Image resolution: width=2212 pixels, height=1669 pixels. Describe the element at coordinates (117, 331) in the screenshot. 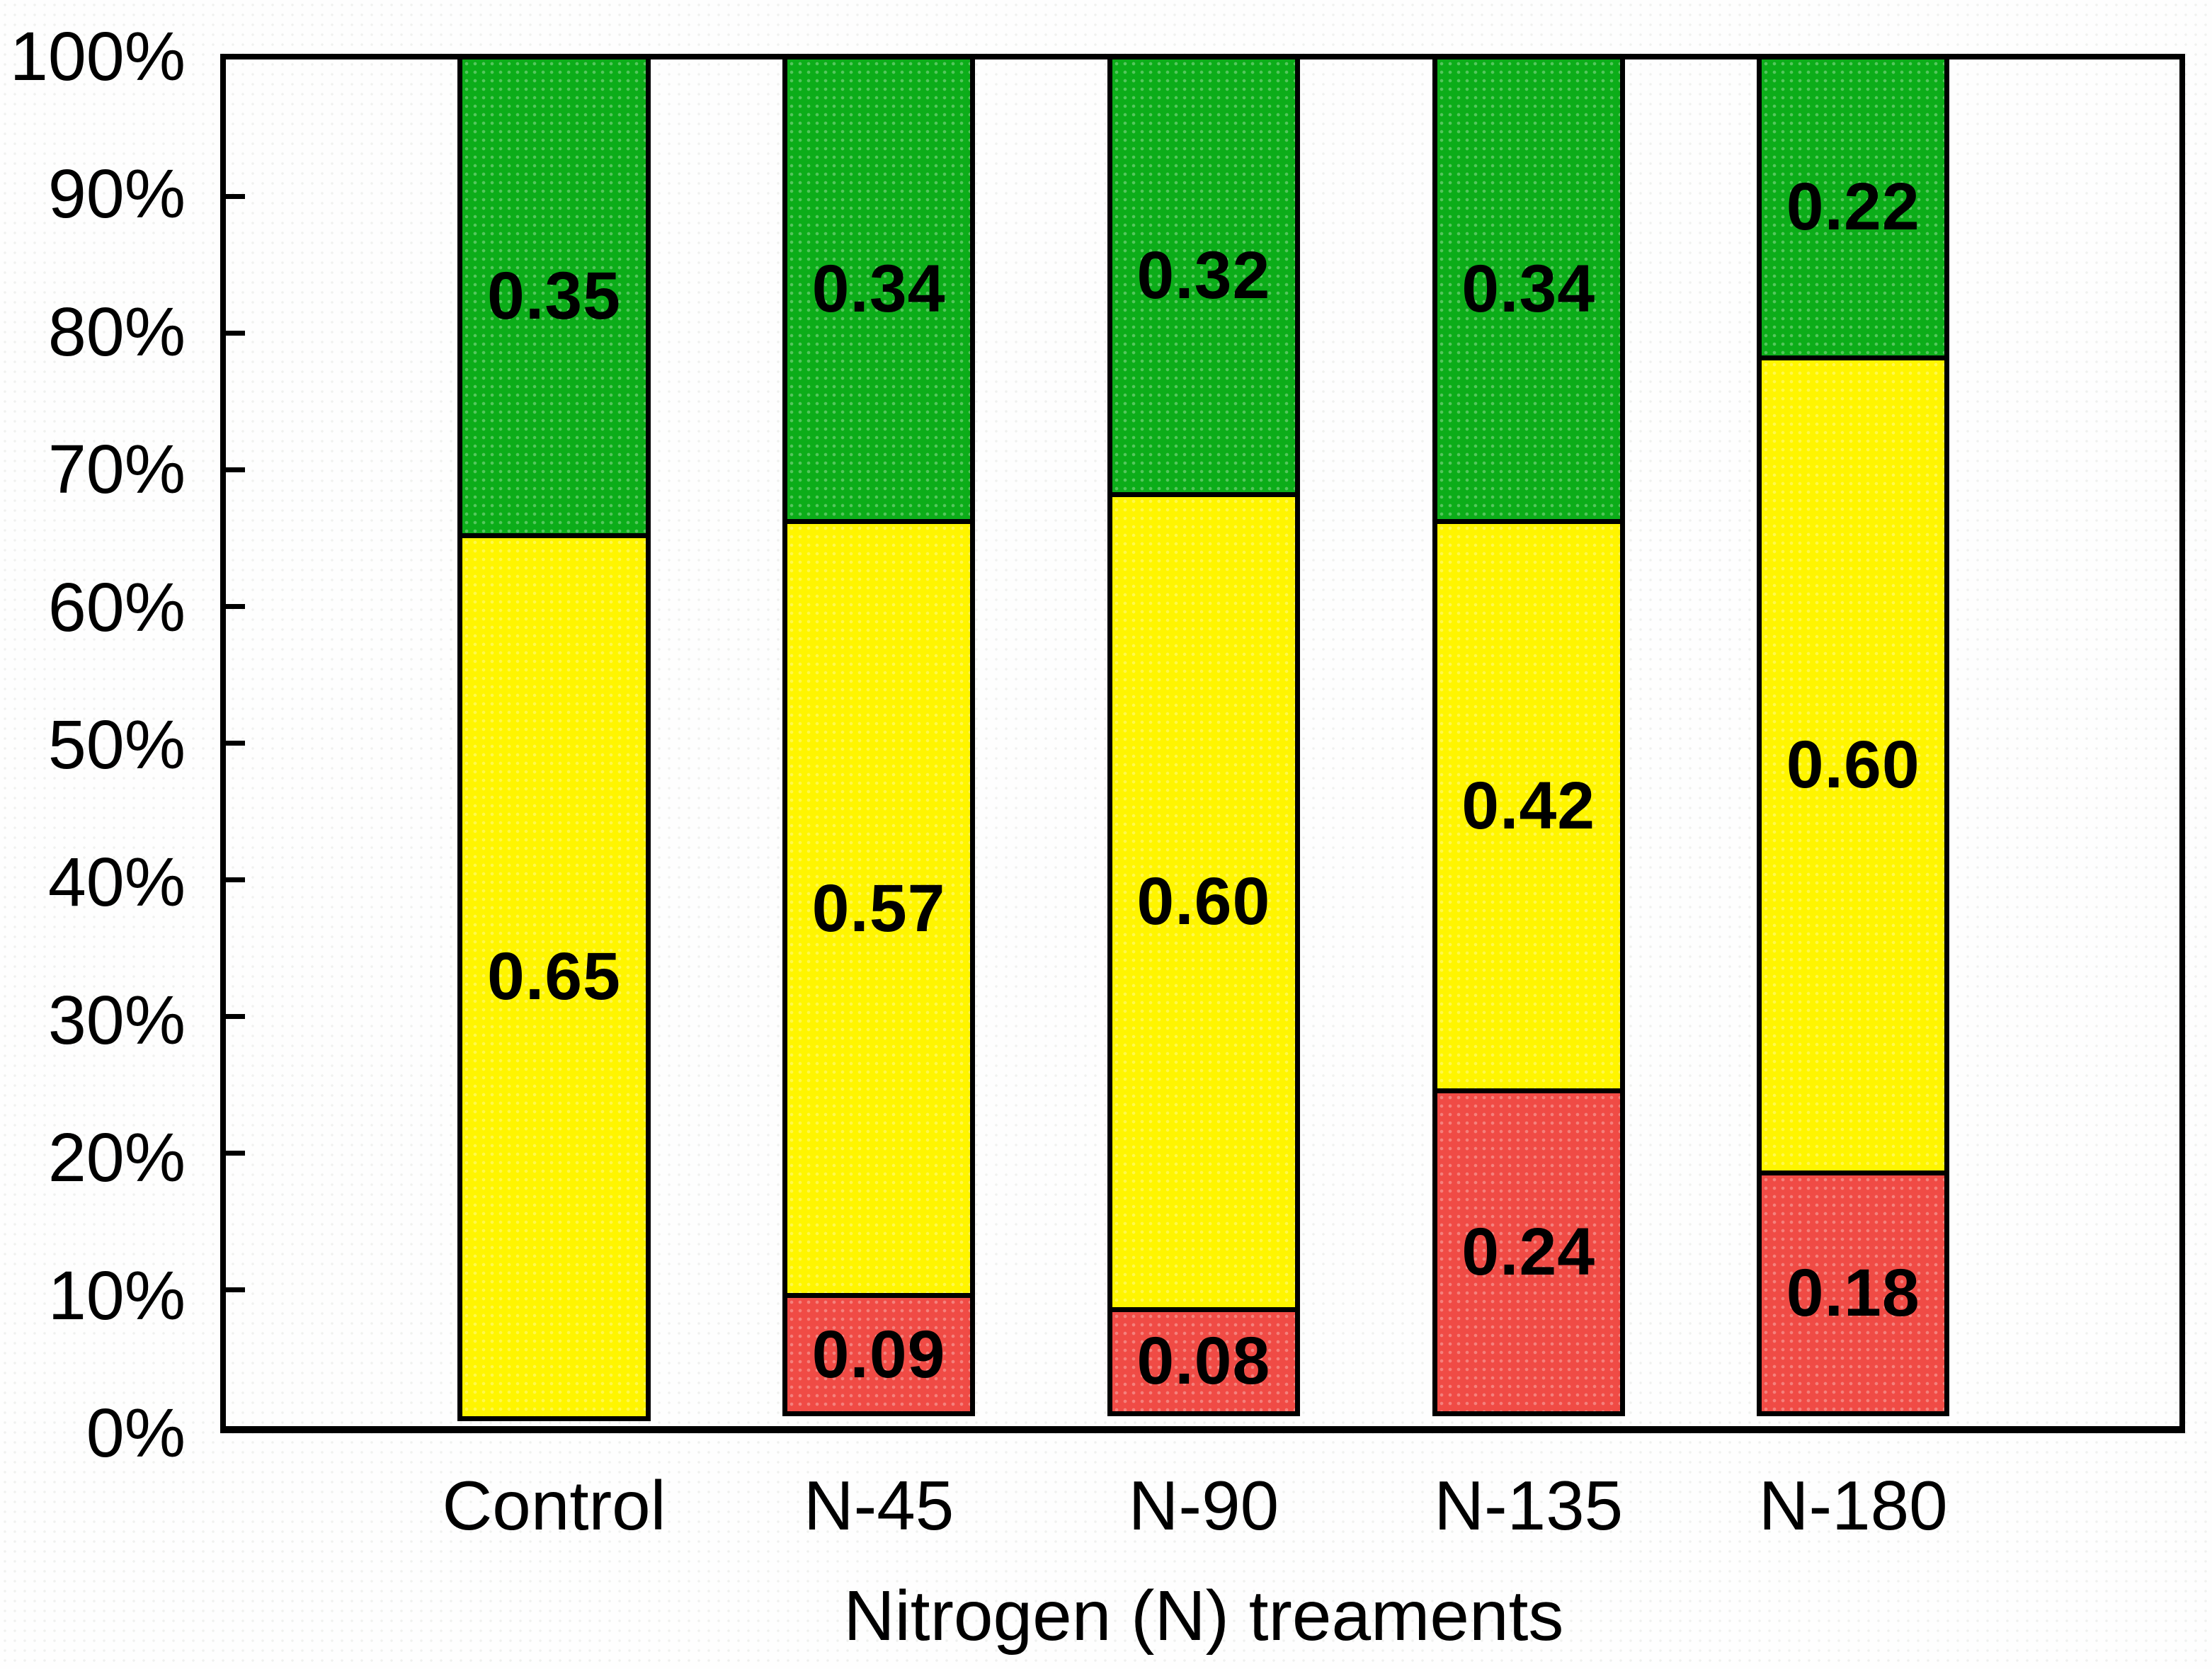

I see `y-tick-label: 80%` at that location.